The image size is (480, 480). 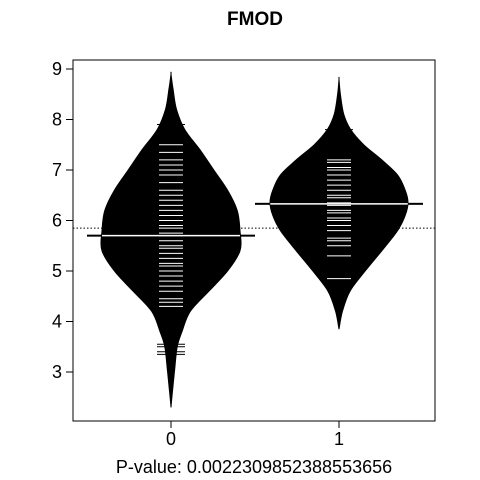 I want to click on y-tick-label-4: 4, so click(x=57, y=322).